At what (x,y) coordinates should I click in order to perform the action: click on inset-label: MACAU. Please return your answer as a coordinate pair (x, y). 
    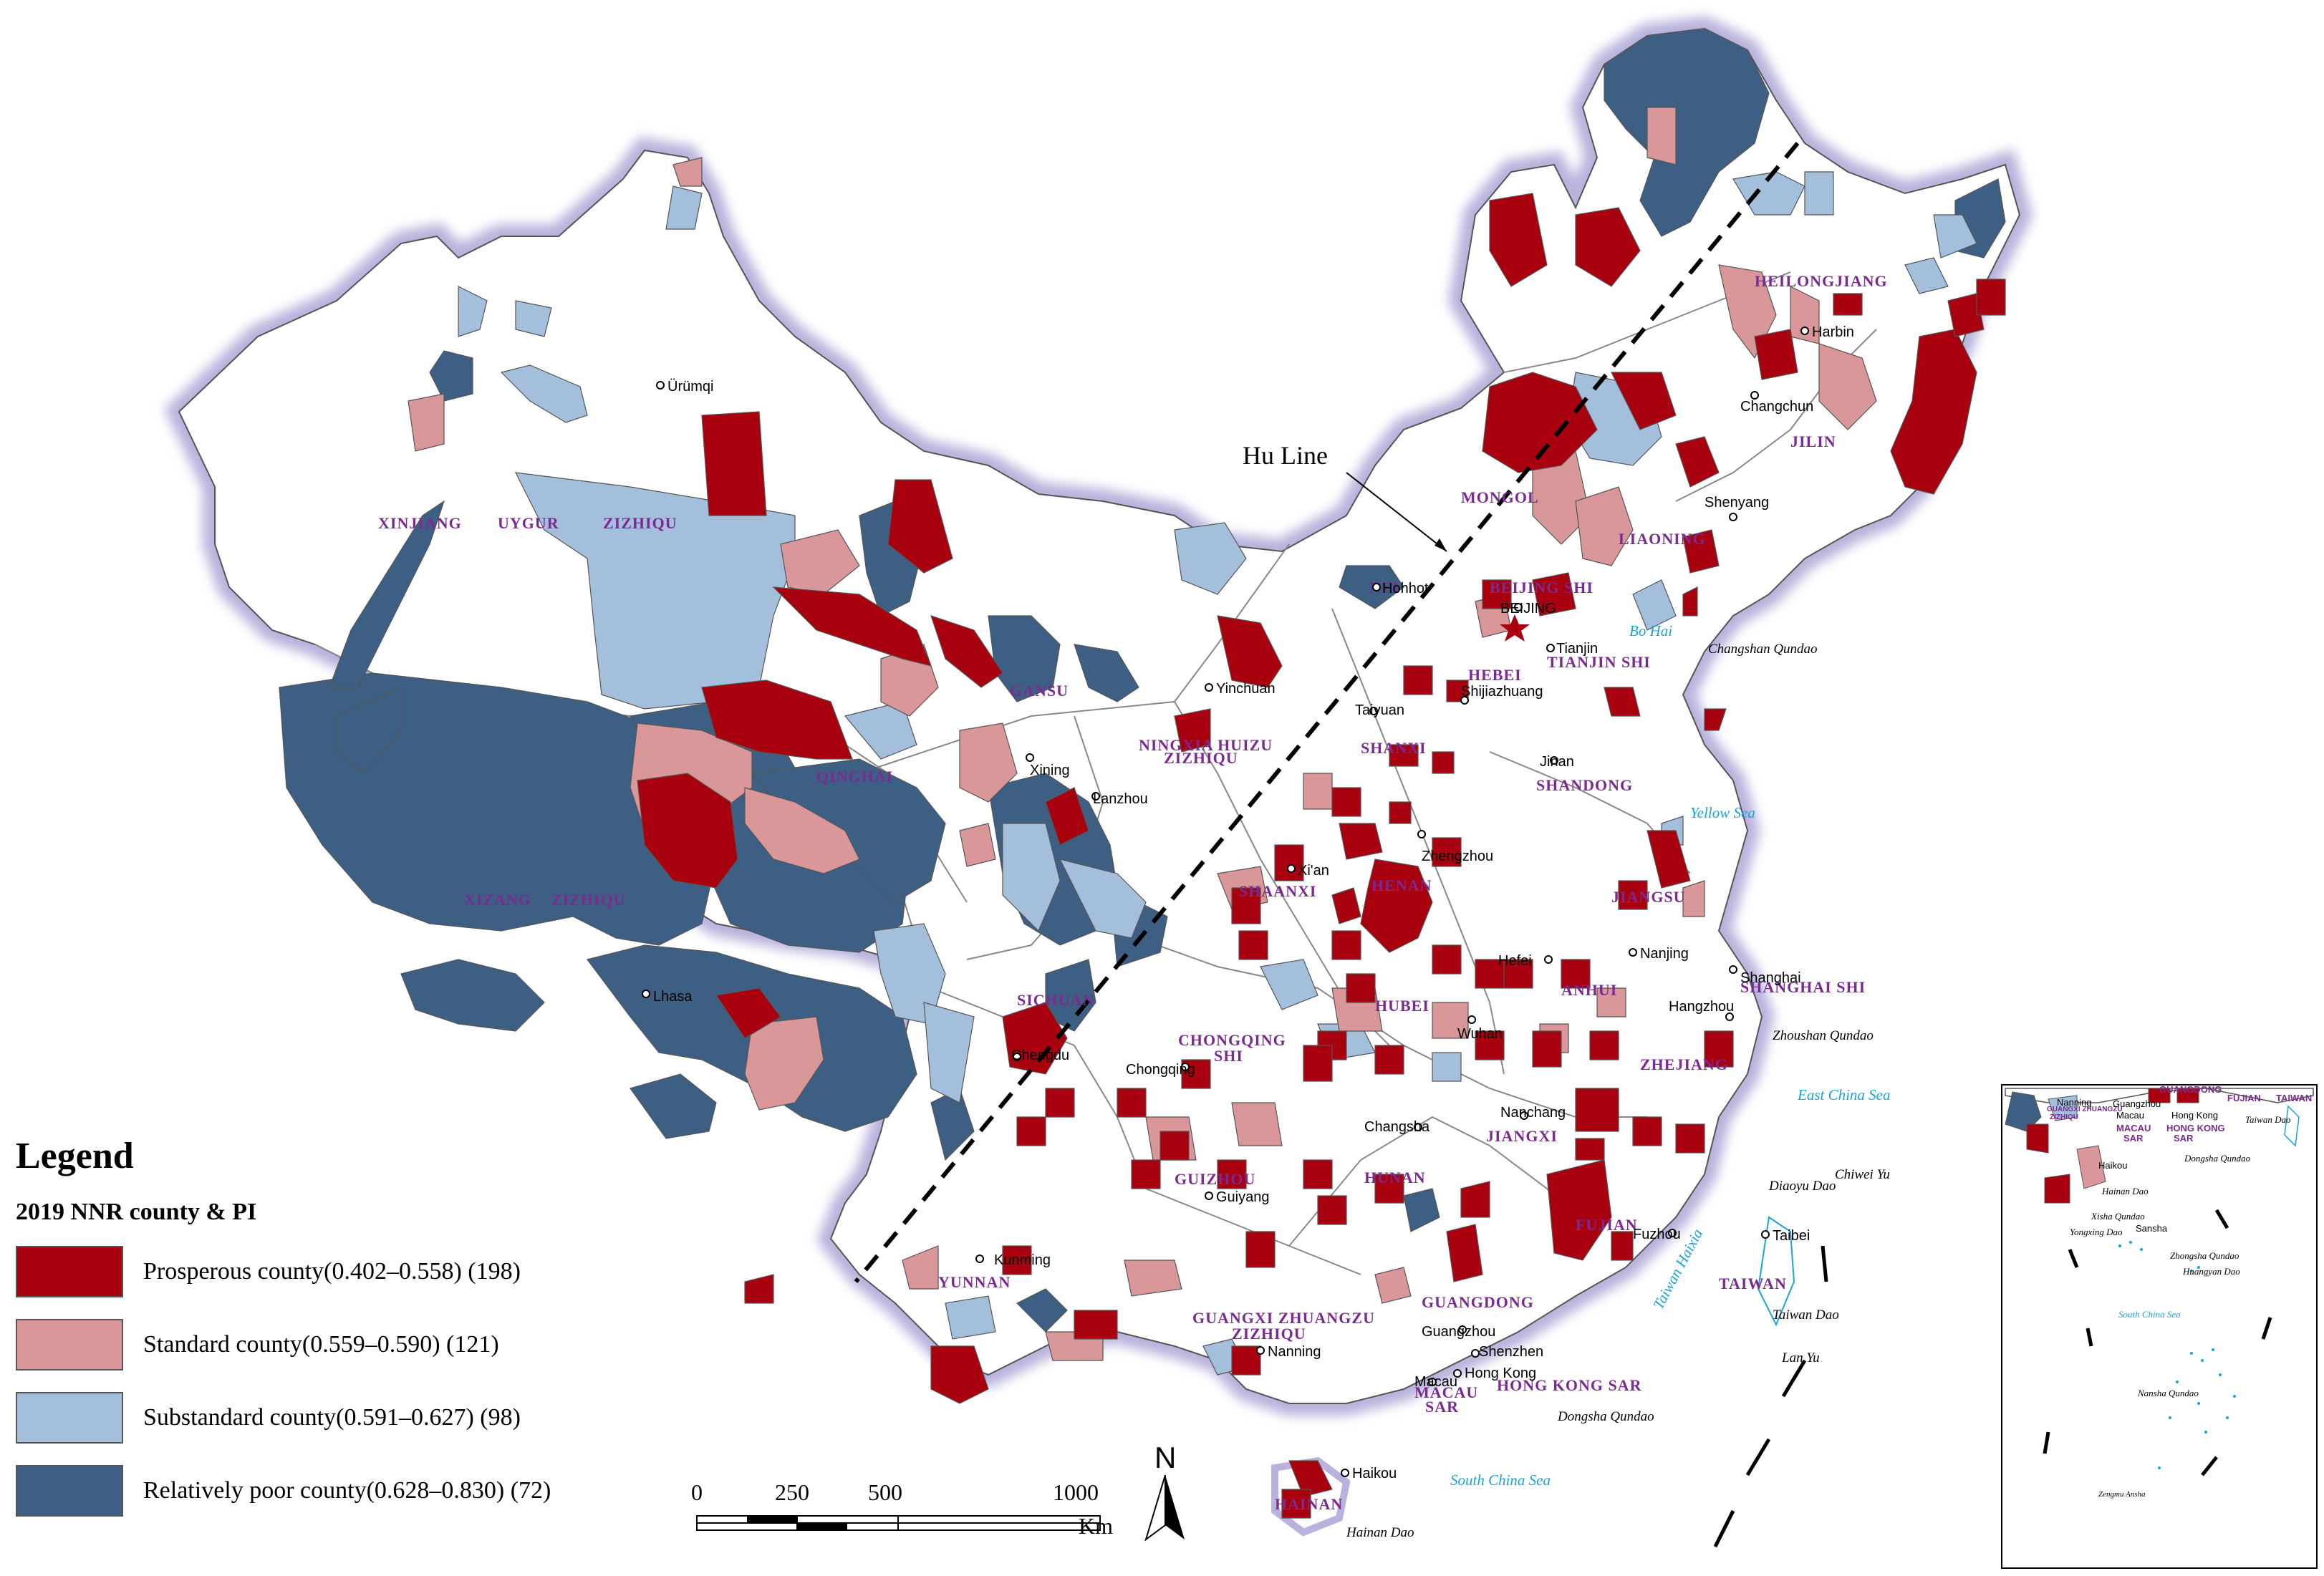
    Looking at the image, I should click on (2133, 1128).